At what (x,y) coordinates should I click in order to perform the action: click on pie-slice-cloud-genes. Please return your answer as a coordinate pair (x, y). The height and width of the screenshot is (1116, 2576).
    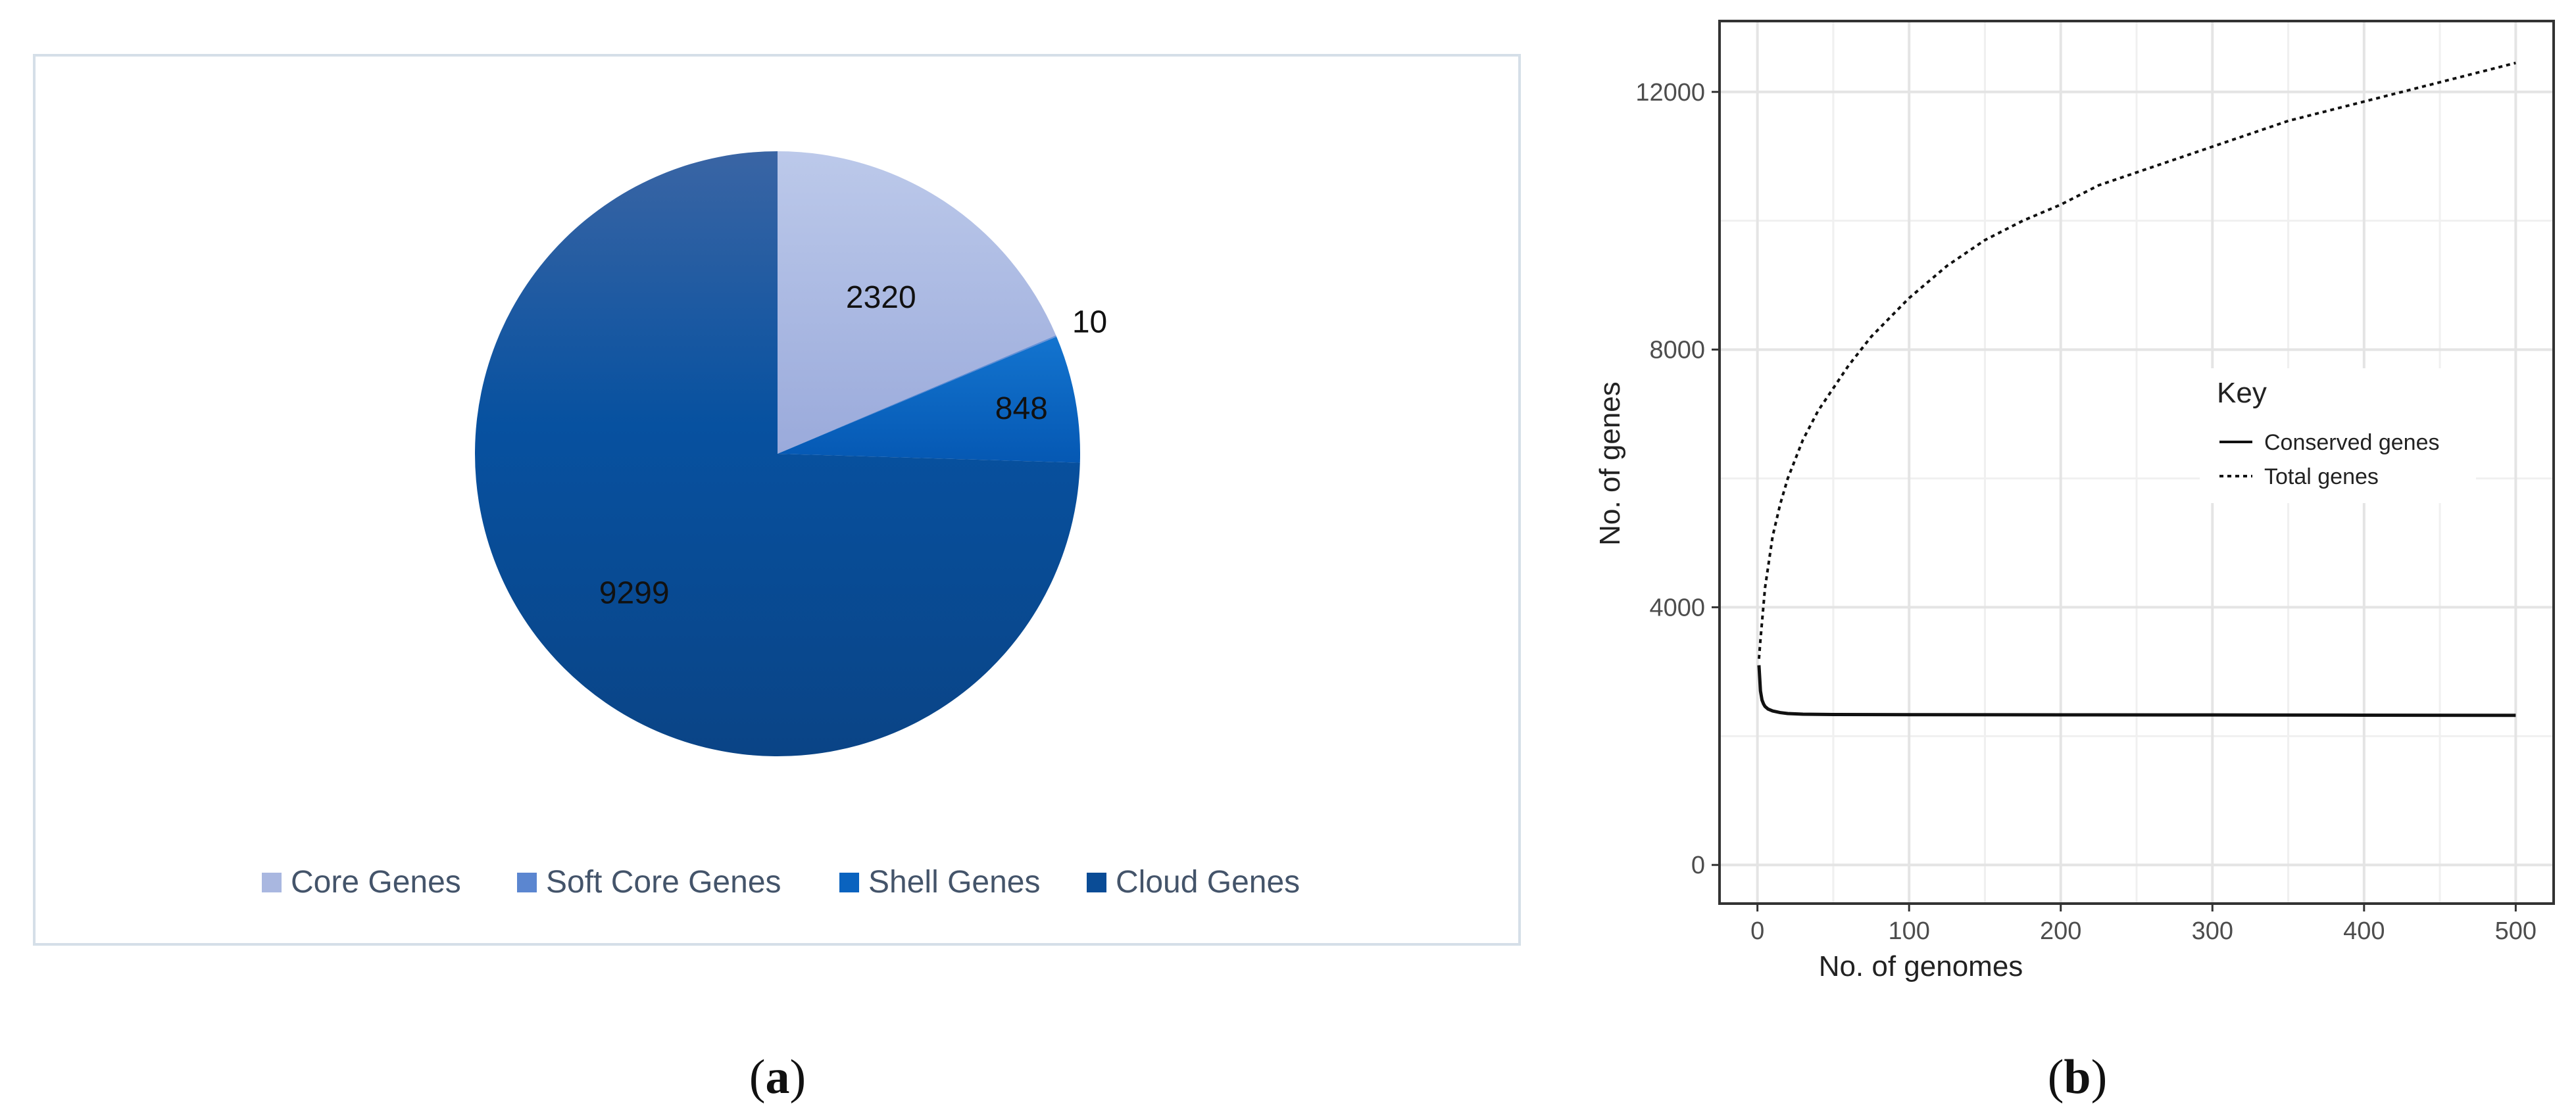
    Looking at the image, I should click on (777, 453).